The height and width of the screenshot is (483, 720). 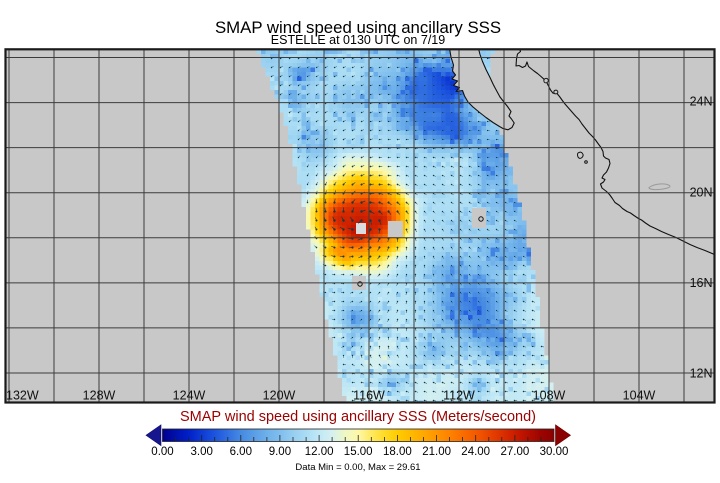 What do you see at coordinates (189, 396) in the screenshot?
I see `svg-text: 124W` at bounding box center [189, 396].